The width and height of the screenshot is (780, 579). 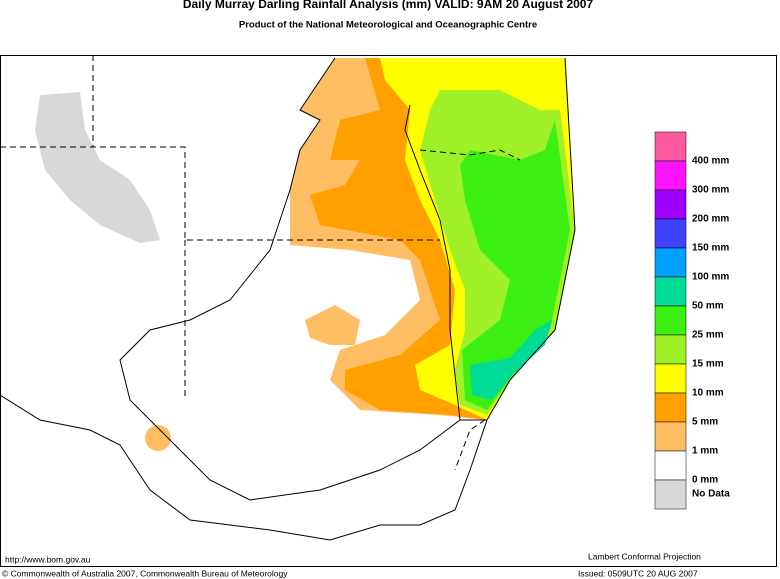 I want to click on legend-label: 400 mm, so click(x=710, y=161).